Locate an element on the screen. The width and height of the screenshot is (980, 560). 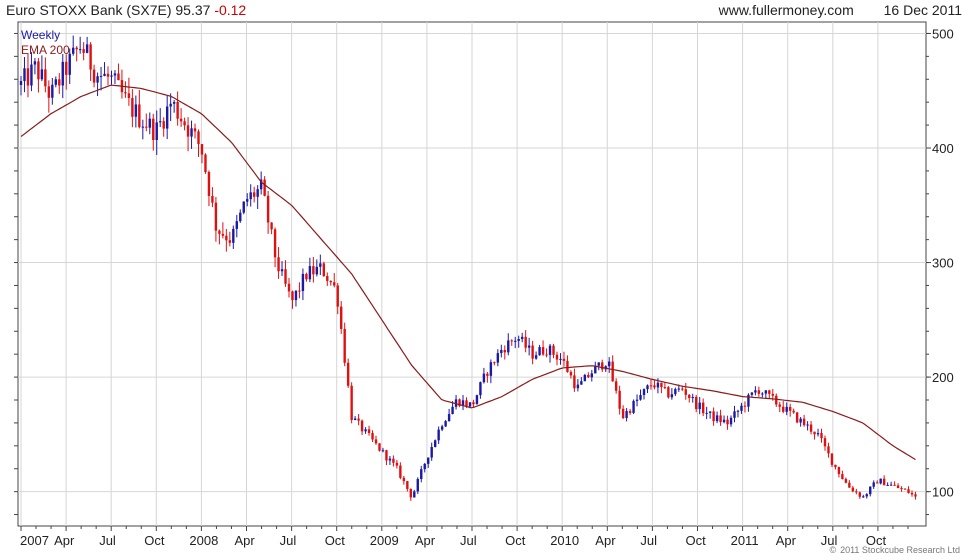
chart-header-right: www.fullermoney.com 16 Dec 2011 is located at coordinates (840, 10).